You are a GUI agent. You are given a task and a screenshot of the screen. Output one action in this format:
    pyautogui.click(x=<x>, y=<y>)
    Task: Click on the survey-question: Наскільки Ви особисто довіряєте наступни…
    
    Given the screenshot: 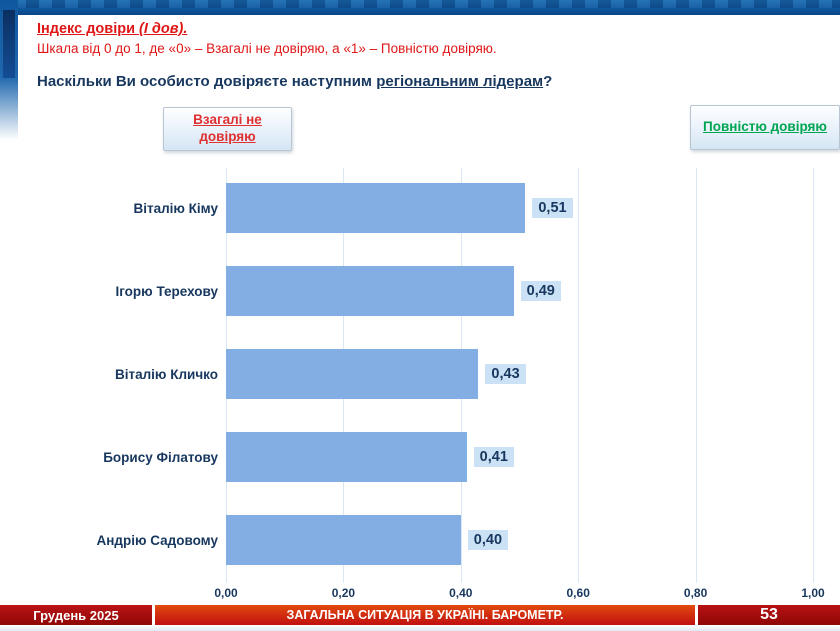 What is the action you would take?
    pyautogui.click(x=294, y=81)
    